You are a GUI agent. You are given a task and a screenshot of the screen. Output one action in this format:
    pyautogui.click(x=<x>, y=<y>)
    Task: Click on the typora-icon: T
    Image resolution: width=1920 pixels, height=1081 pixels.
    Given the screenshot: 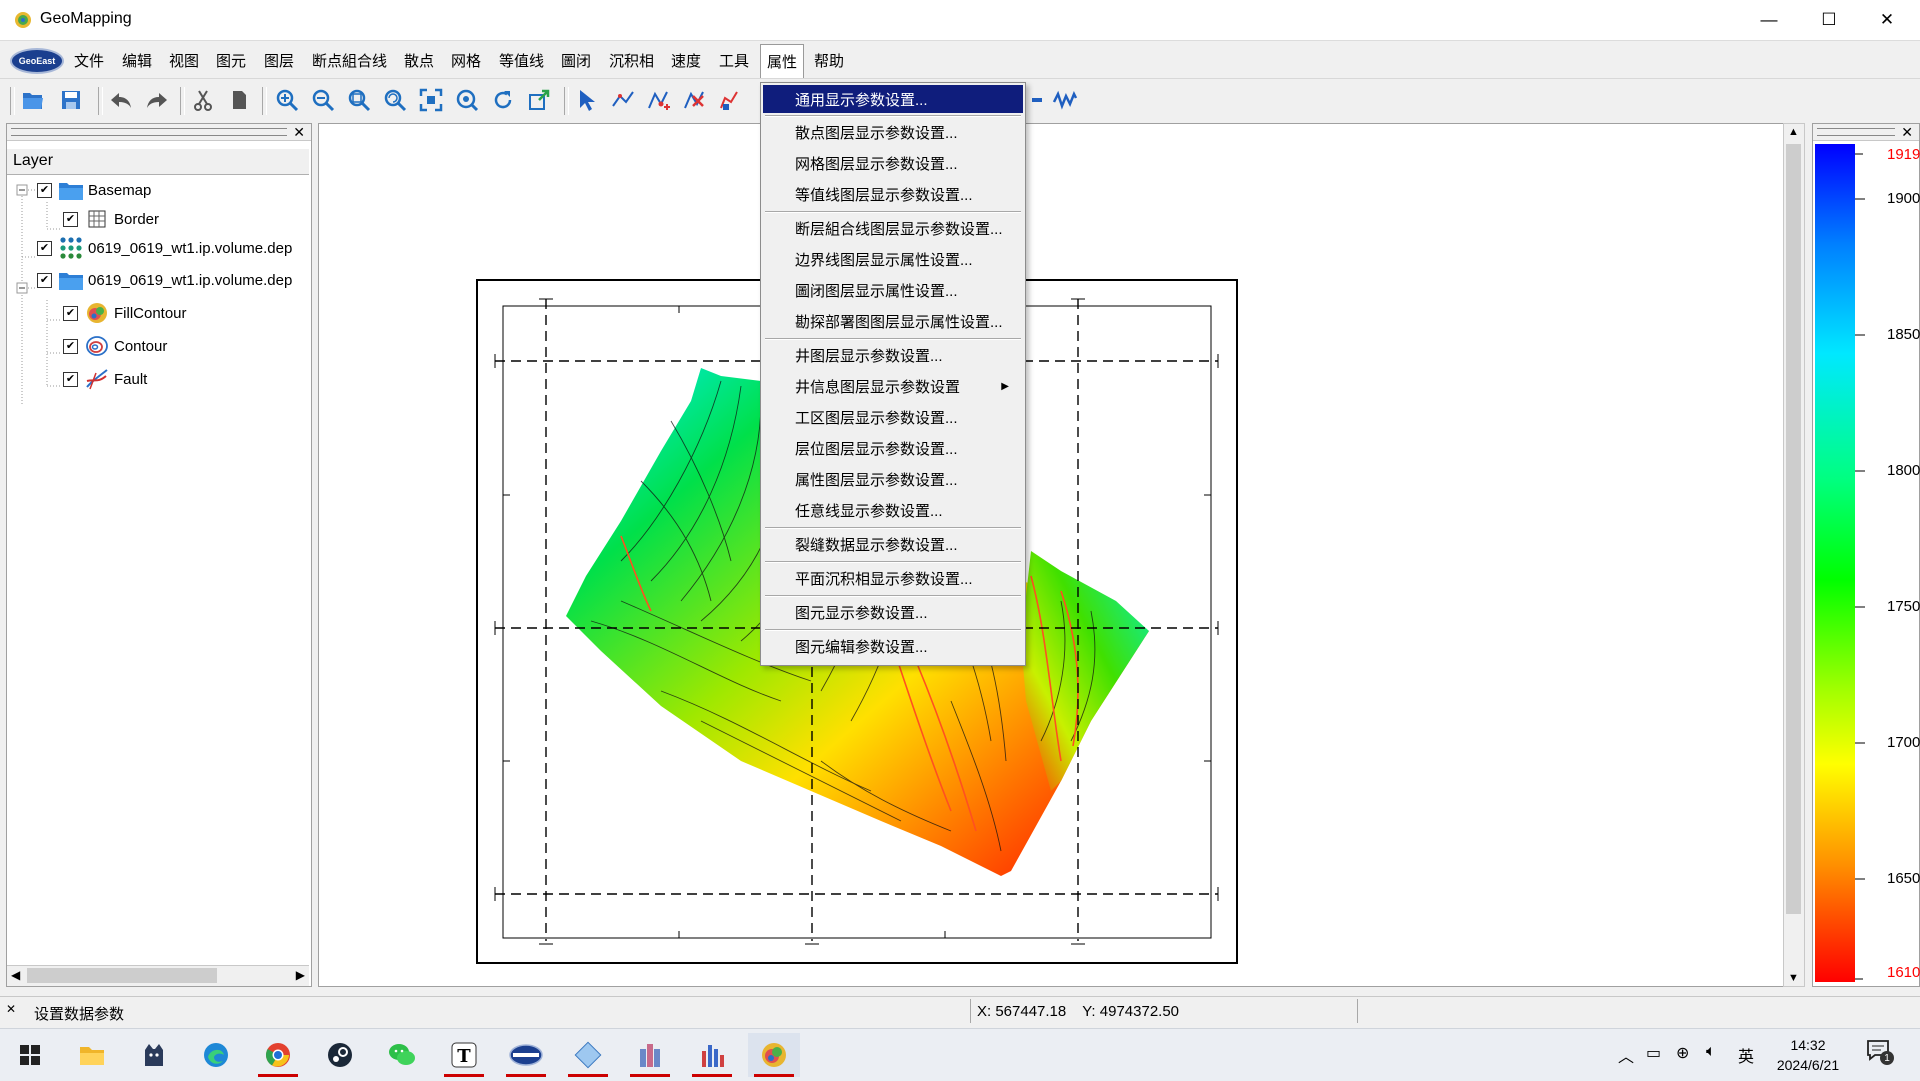 What is the action you would take?
    pyautogui.click(x=464, y=1055)
    